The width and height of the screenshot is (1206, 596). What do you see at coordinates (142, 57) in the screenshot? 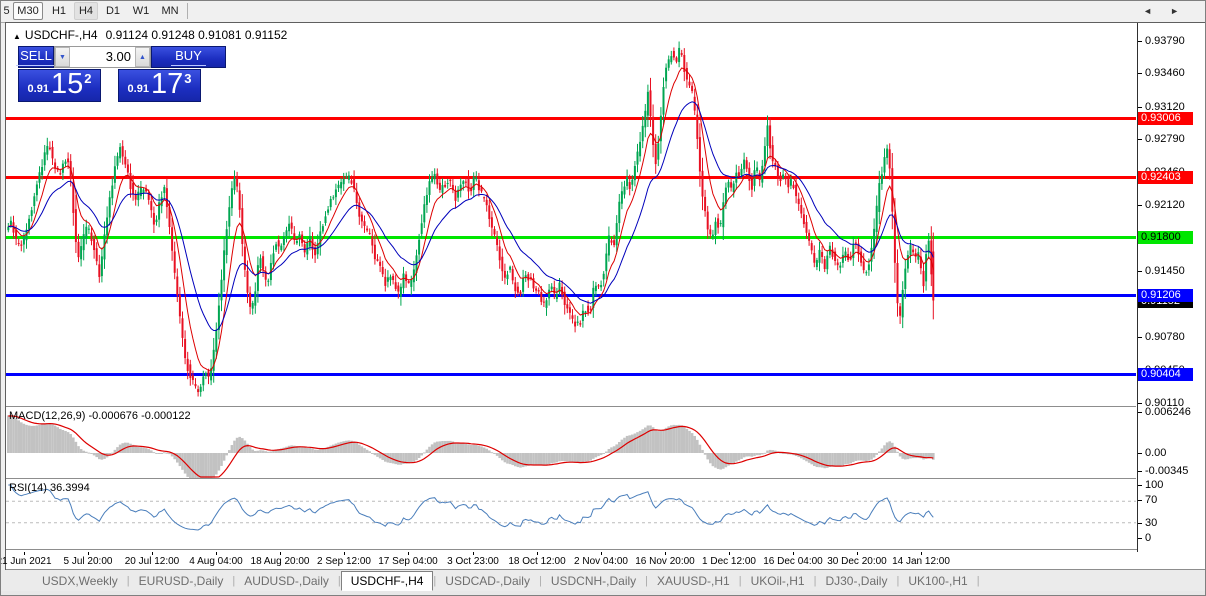
I see `volume-increase-button: ▲` at bounding box center [142, 57].